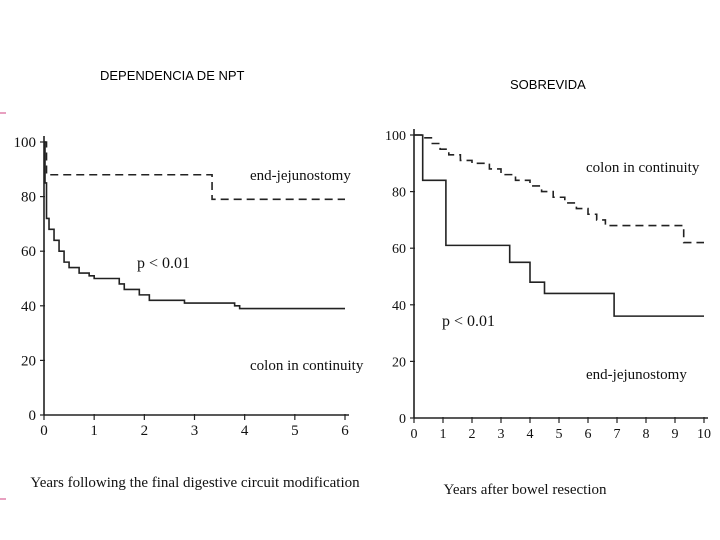 The height and width of the screenshot is (540, 720). Describe the element at coordinates (646, 434) in the screenshot. I see `right-x-tick-label: 8` at that location.